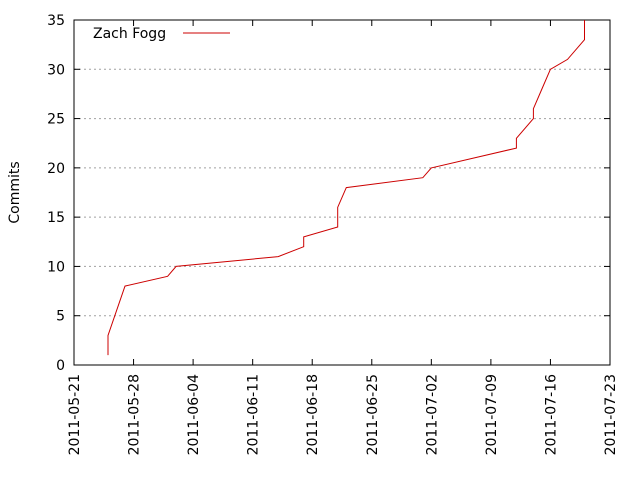 The image size is (640, 480). What do you see at coordinates (60, 366) in the screenshot?
I see `y-tick-label: 0` at bounding box center [60, 366].